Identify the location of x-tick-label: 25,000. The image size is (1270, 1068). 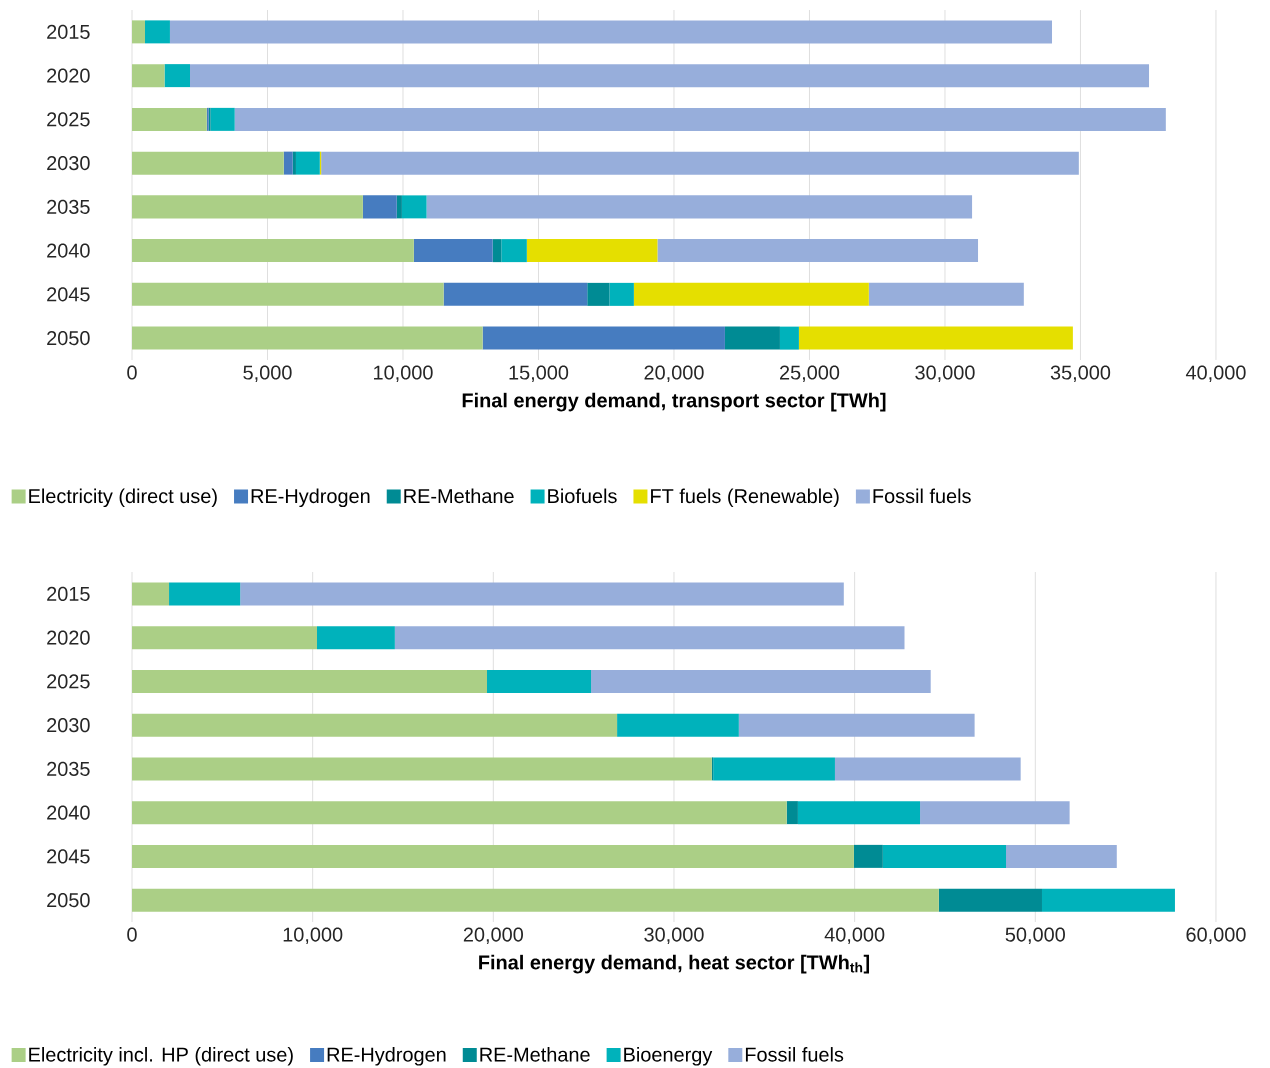
(810, 373).